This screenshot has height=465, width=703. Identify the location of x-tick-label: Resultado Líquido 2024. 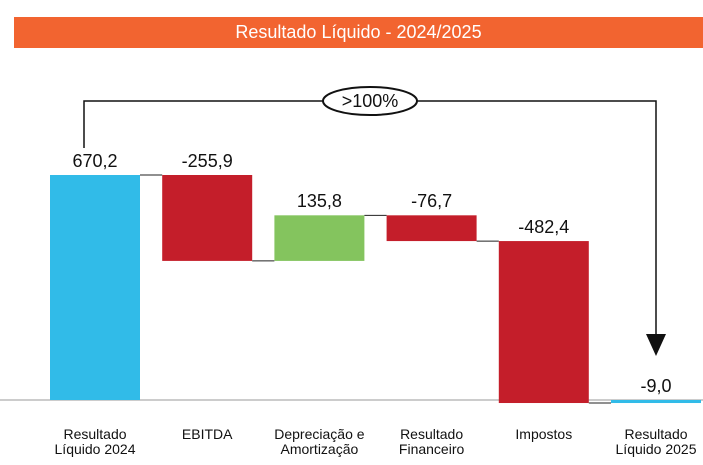
(95, 441).